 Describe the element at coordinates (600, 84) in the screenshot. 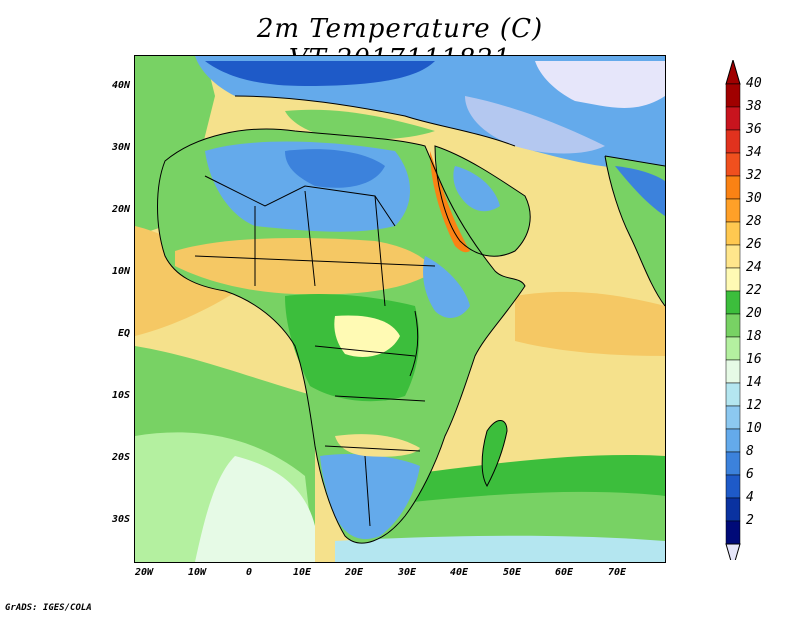

I see `central-asia-cold` at that location.